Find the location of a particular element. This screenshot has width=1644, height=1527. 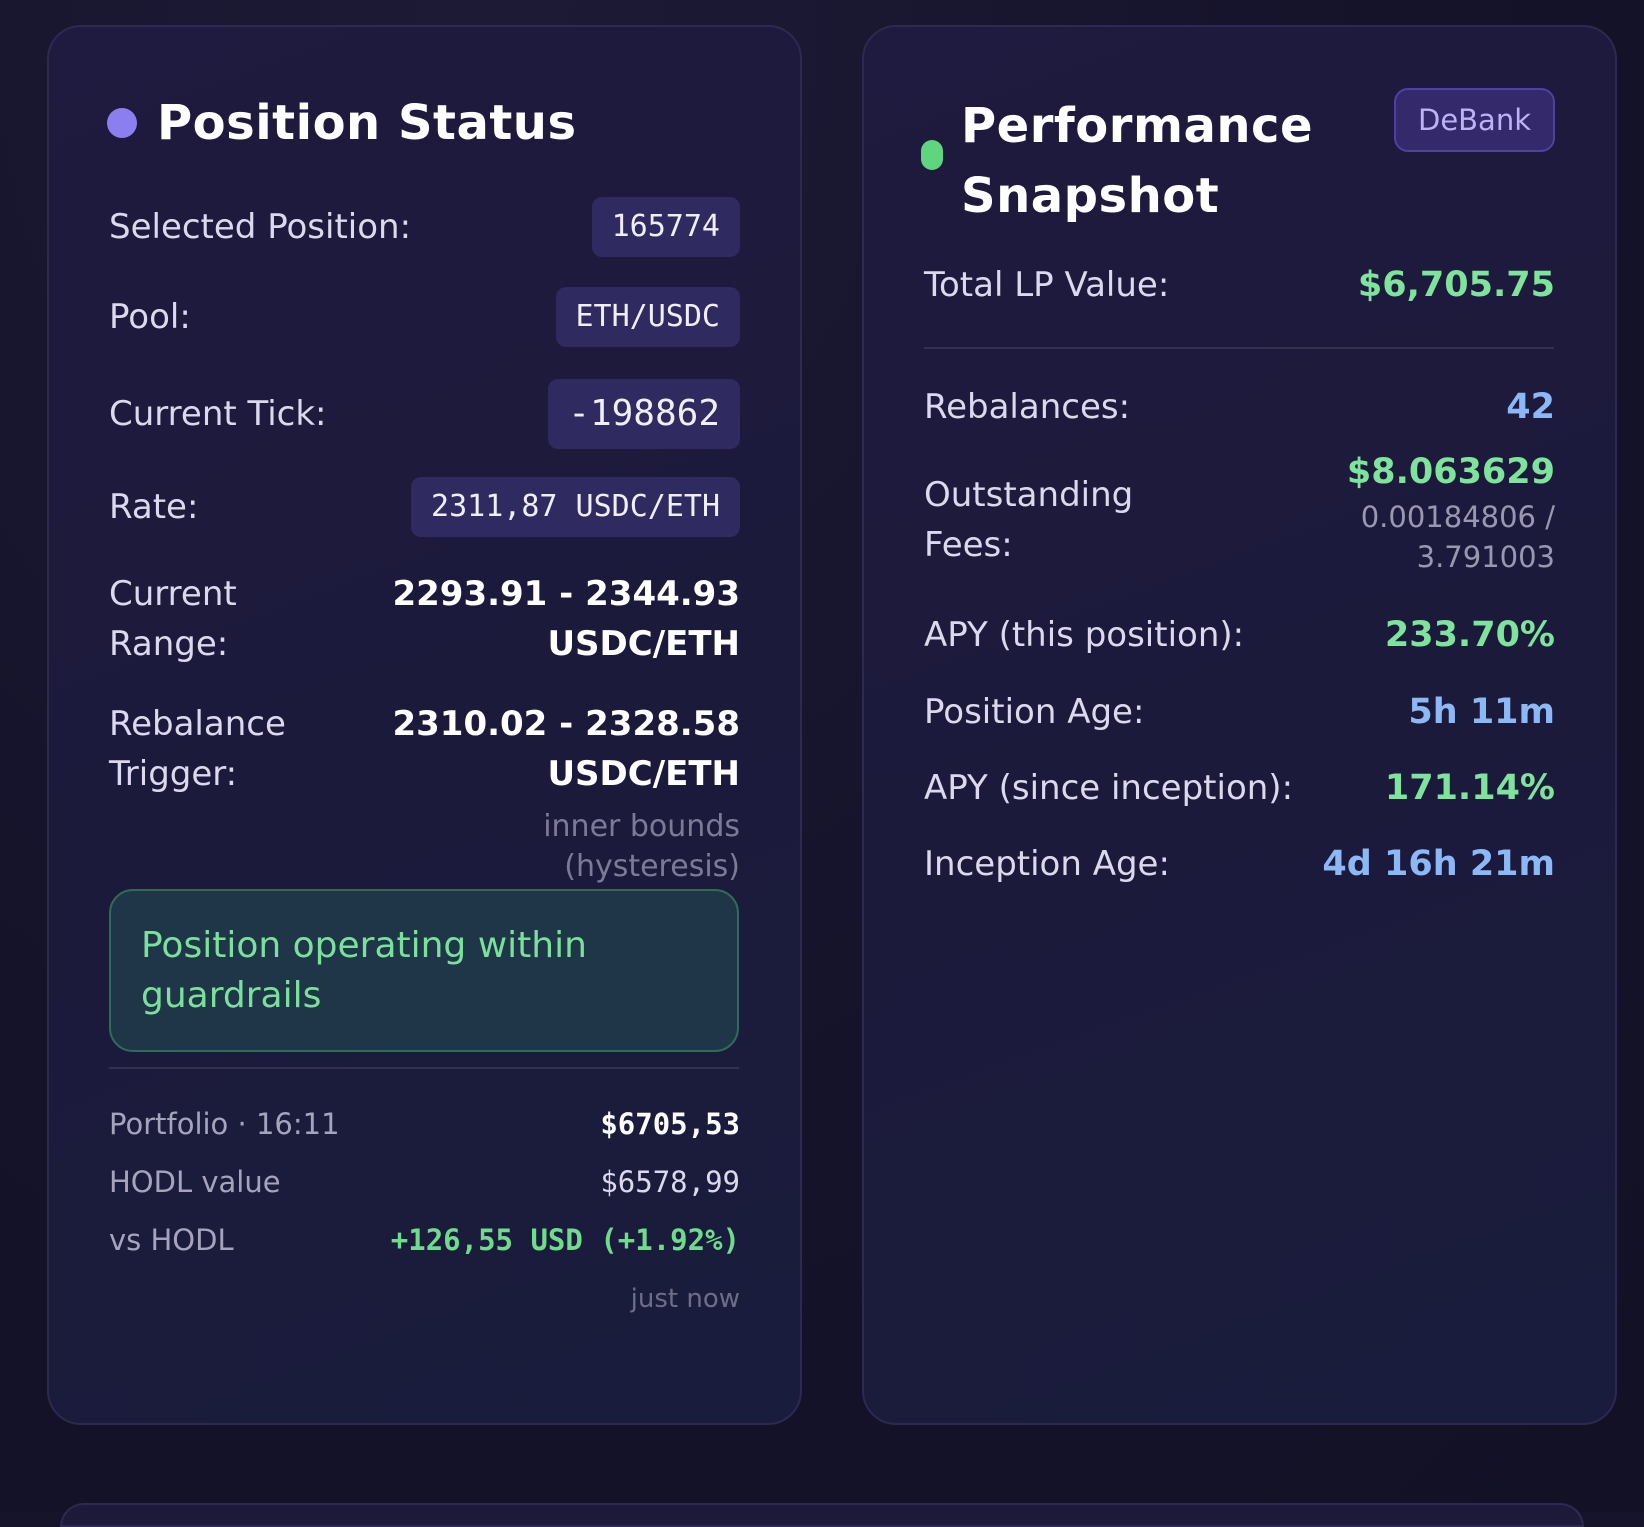

current-tick-label: Current Tick: is located at coordinates (218, 414).